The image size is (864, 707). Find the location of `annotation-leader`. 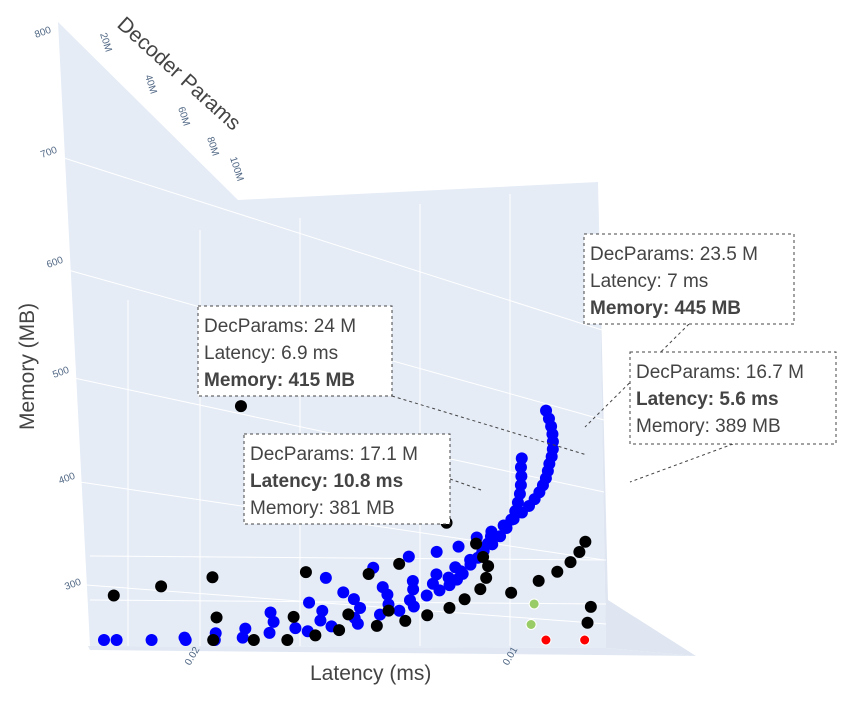

annotation-leader is located at coordinates (681, 463).